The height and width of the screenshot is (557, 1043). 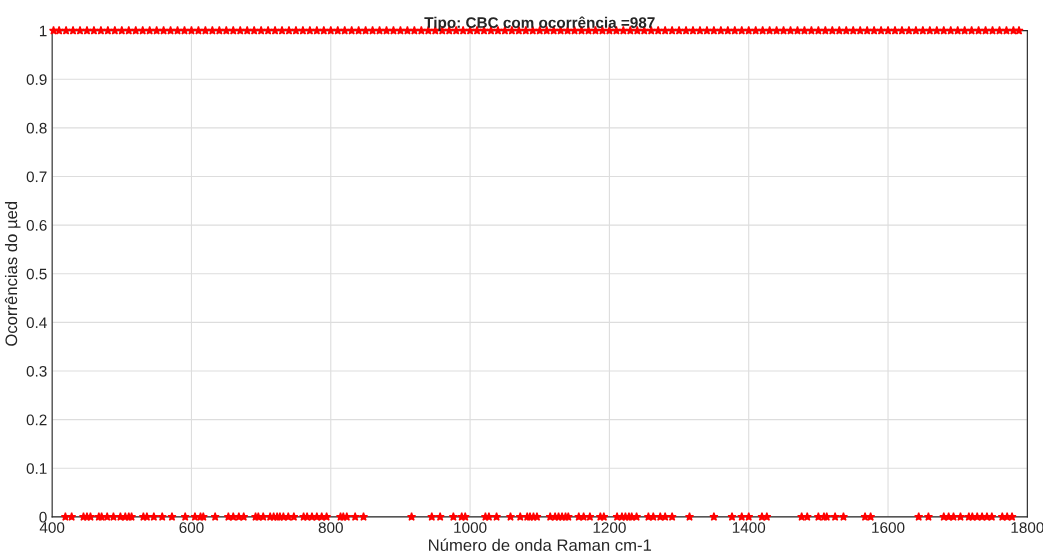 What do you see at coordinates (36, 128) in the screenshot?
I see `y-tick-label: 0.8` at bounding box center [36, 128].